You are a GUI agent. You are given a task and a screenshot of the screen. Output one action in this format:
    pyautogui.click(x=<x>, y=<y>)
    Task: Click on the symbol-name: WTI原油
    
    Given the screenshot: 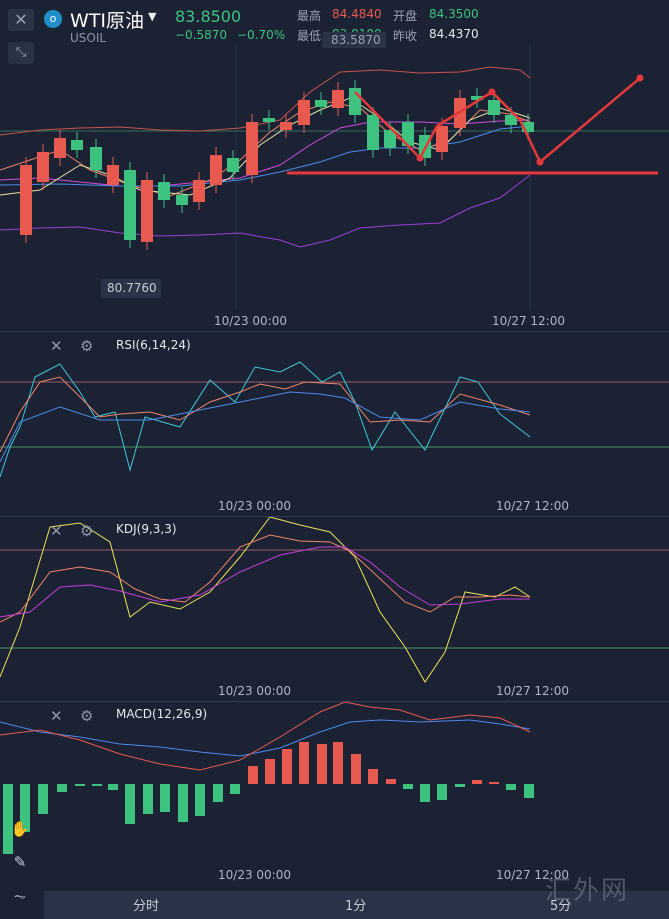 What is the action you would take?
    pyautogui.click(x=107, y=21)
    